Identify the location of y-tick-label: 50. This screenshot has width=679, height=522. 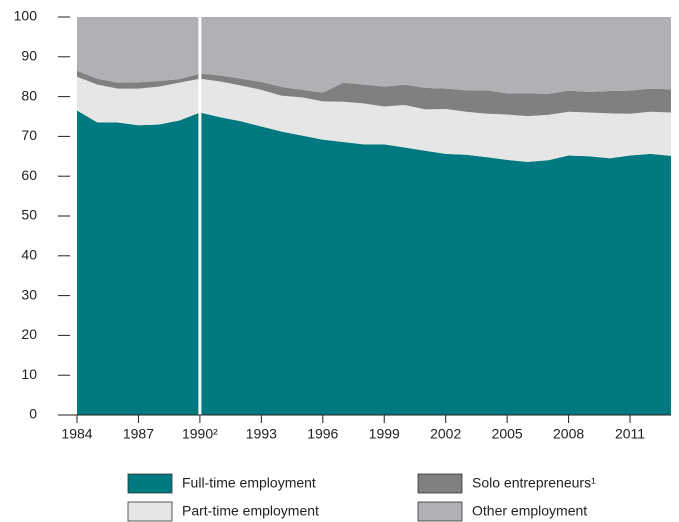
(29, 215).